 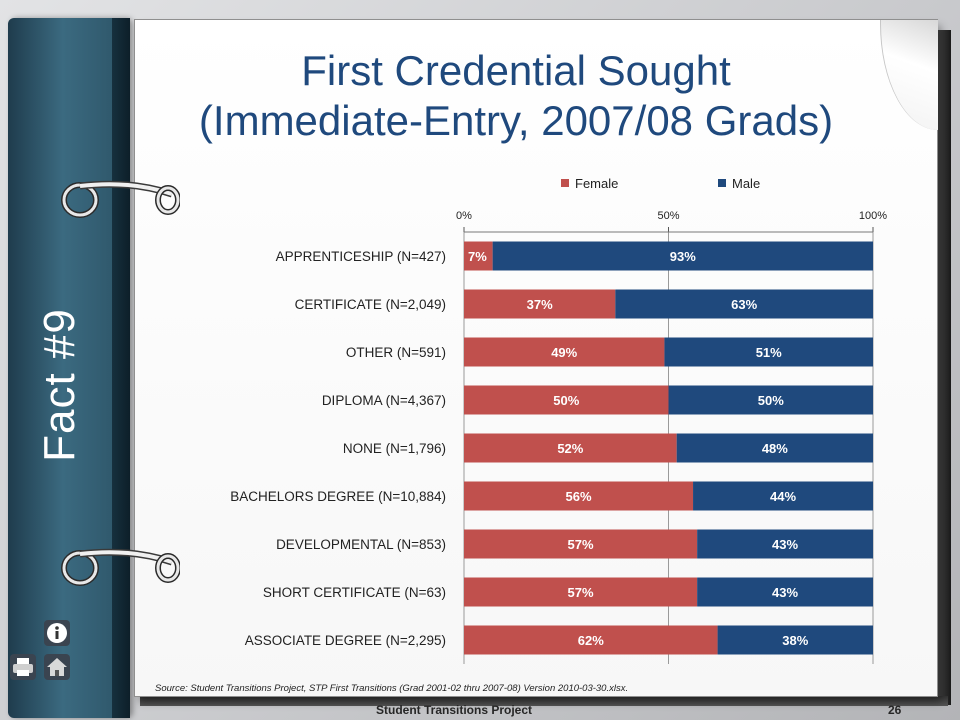 What do you see at coordinates (121, 368) in the screenshot?
I see `binder-spine-edge` at bounding box center [121, 368].